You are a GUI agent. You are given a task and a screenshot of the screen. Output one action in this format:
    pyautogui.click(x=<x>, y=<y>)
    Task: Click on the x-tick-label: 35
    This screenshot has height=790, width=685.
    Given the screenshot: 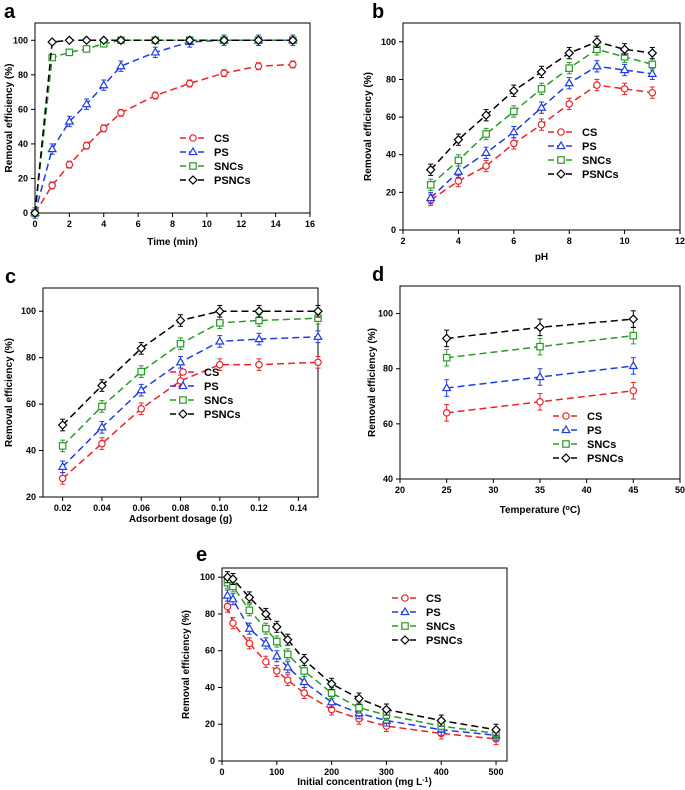 What is the action you would take?
    pyautogui.click(x=540, y=490)
    